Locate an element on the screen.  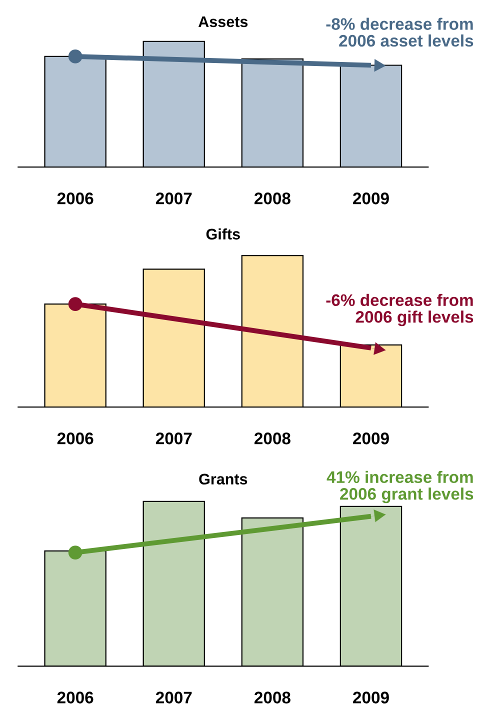
chart-title: Grants is located at coordinates (223, 479).